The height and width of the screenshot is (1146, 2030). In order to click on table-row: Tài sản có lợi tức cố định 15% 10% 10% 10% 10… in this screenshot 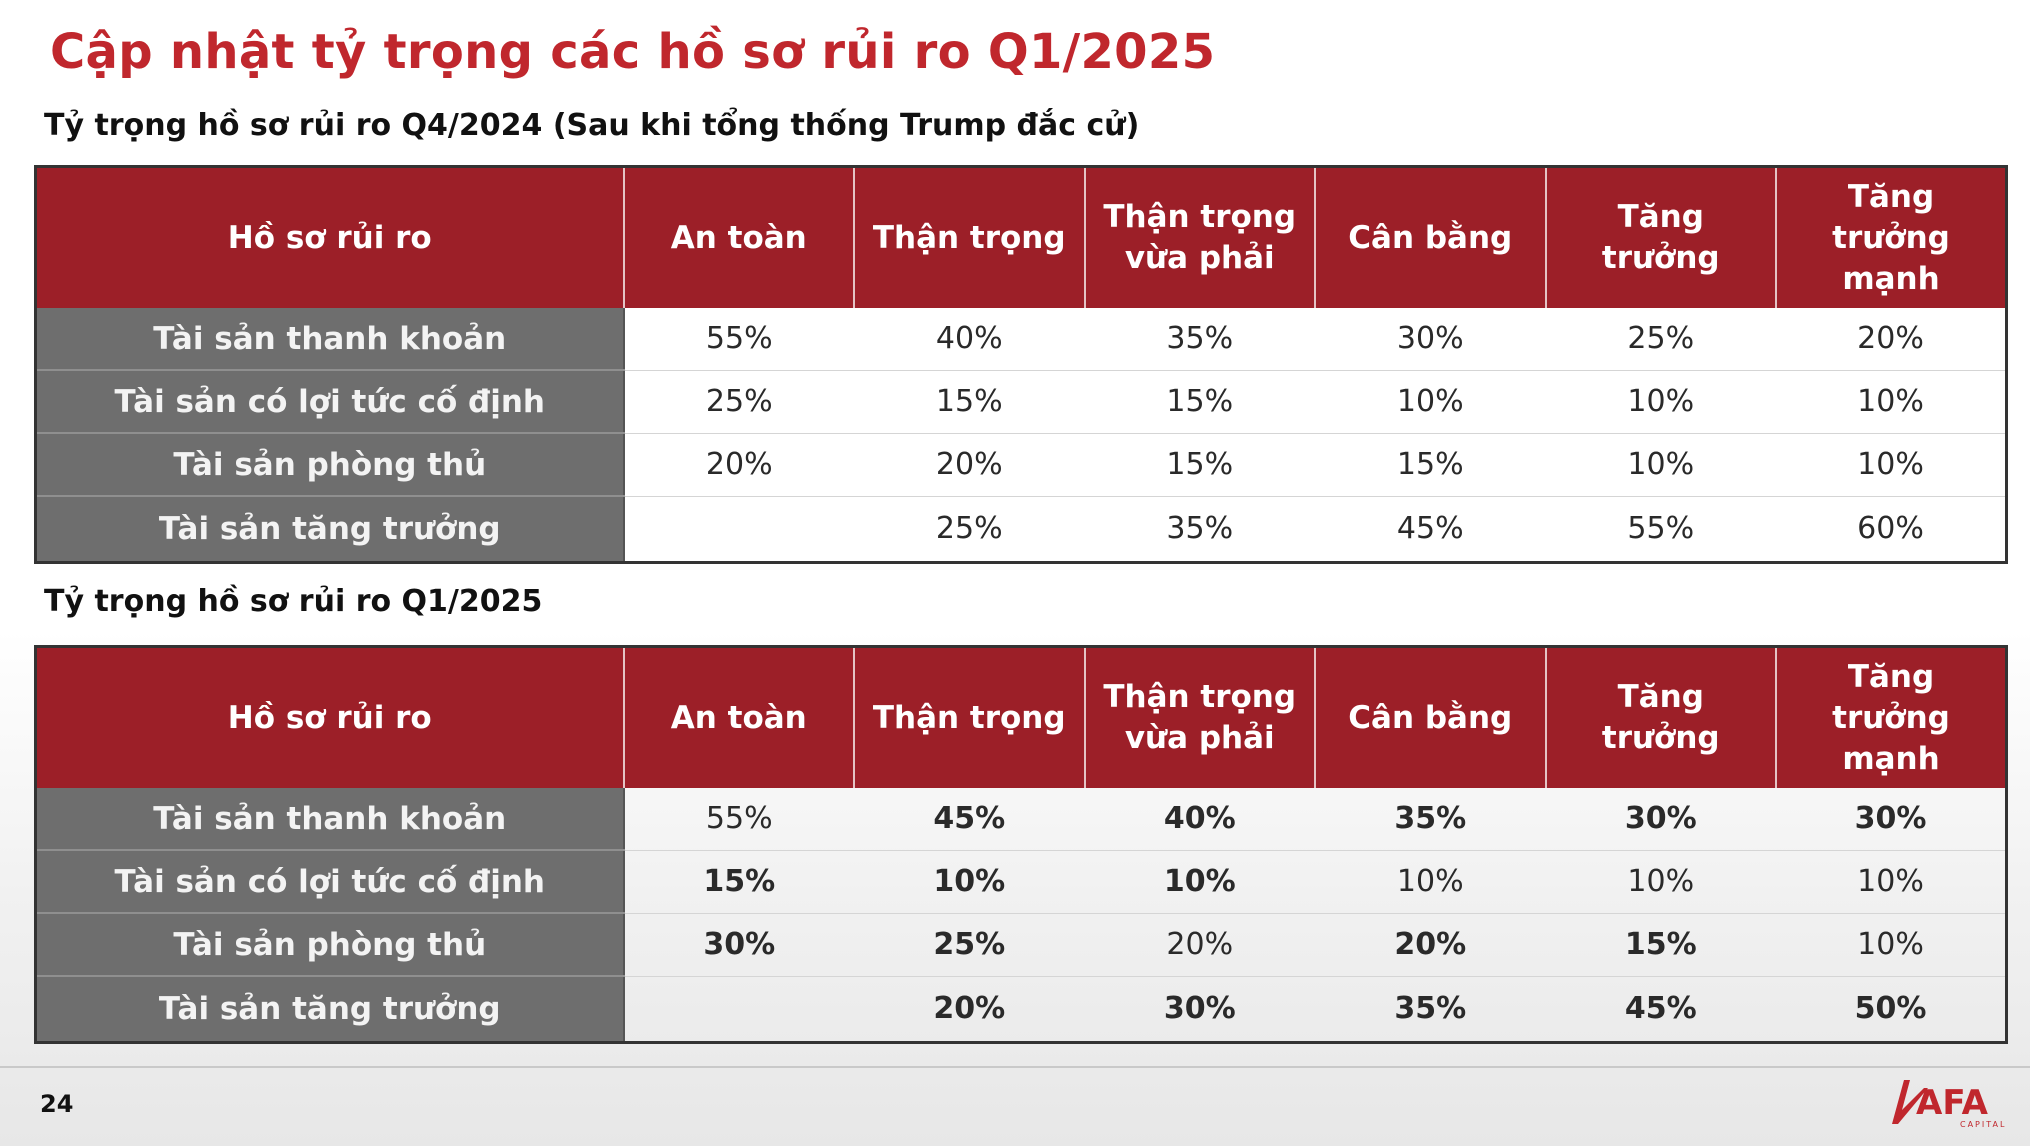, I will do `click(1021, 882)`.